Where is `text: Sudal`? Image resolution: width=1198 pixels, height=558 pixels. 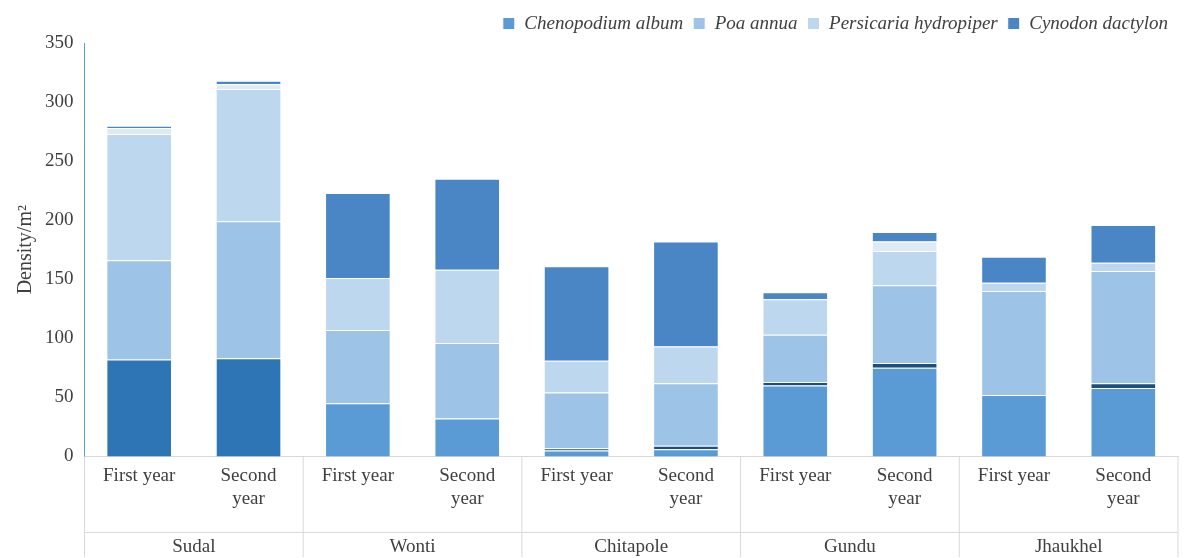 text: Sudal is located at coordinates (194, 545).